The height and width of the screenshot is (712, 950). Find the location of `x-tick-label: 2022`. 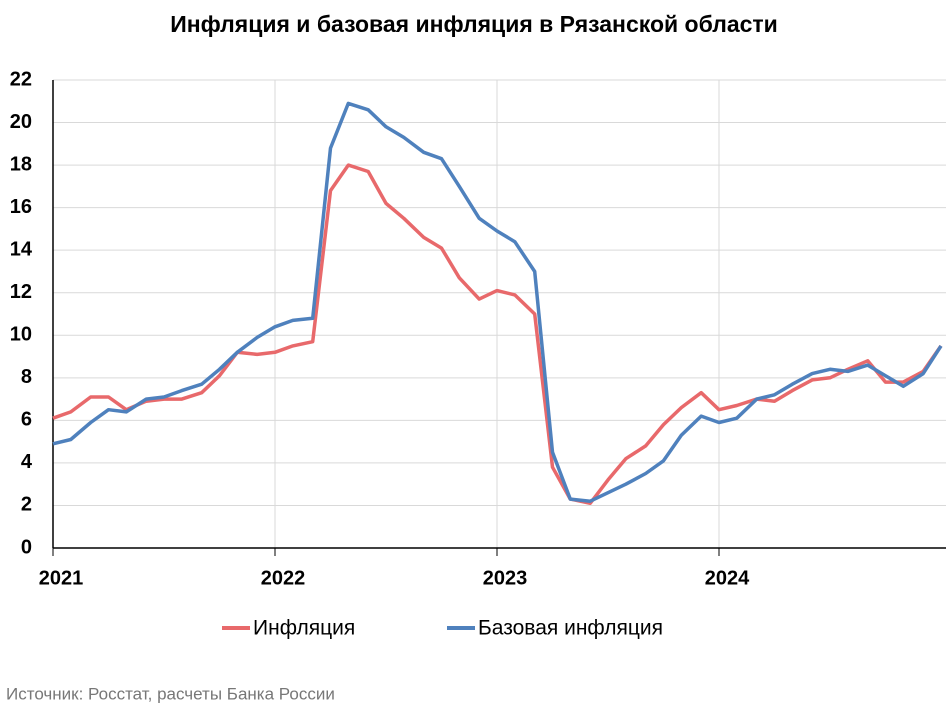

x-tick-label: 2022 is located at coordinates (283, 578).